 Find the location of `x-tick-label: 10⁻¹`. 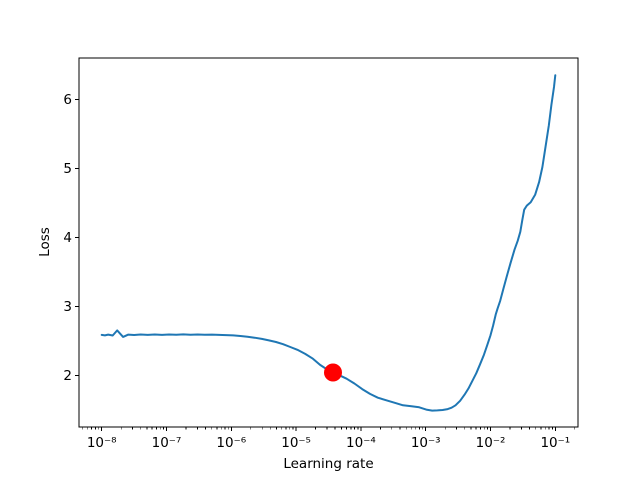

x-tick-label: 10⁻¹ is located at coordinates (555, 443).